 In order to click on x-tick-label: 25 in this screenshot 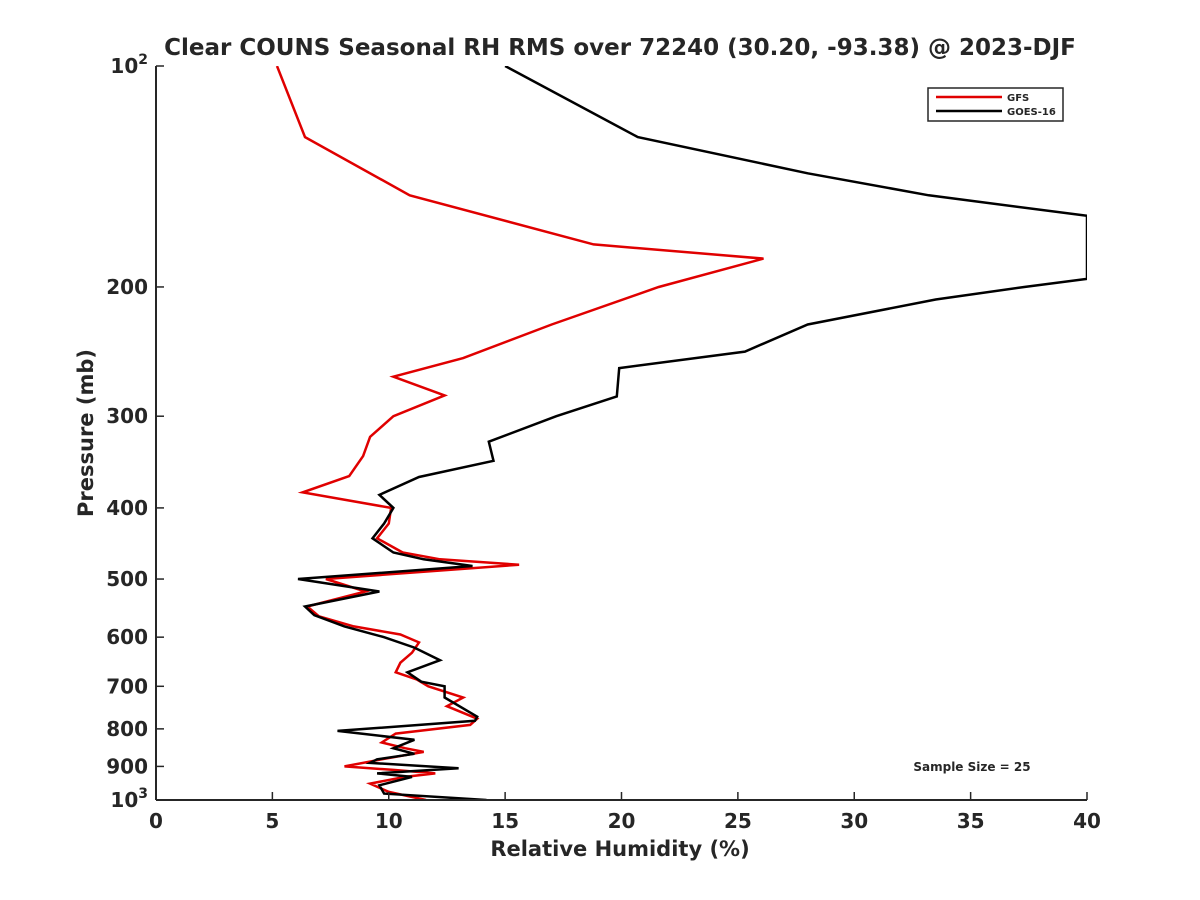, I will do `click(738, 821)`.